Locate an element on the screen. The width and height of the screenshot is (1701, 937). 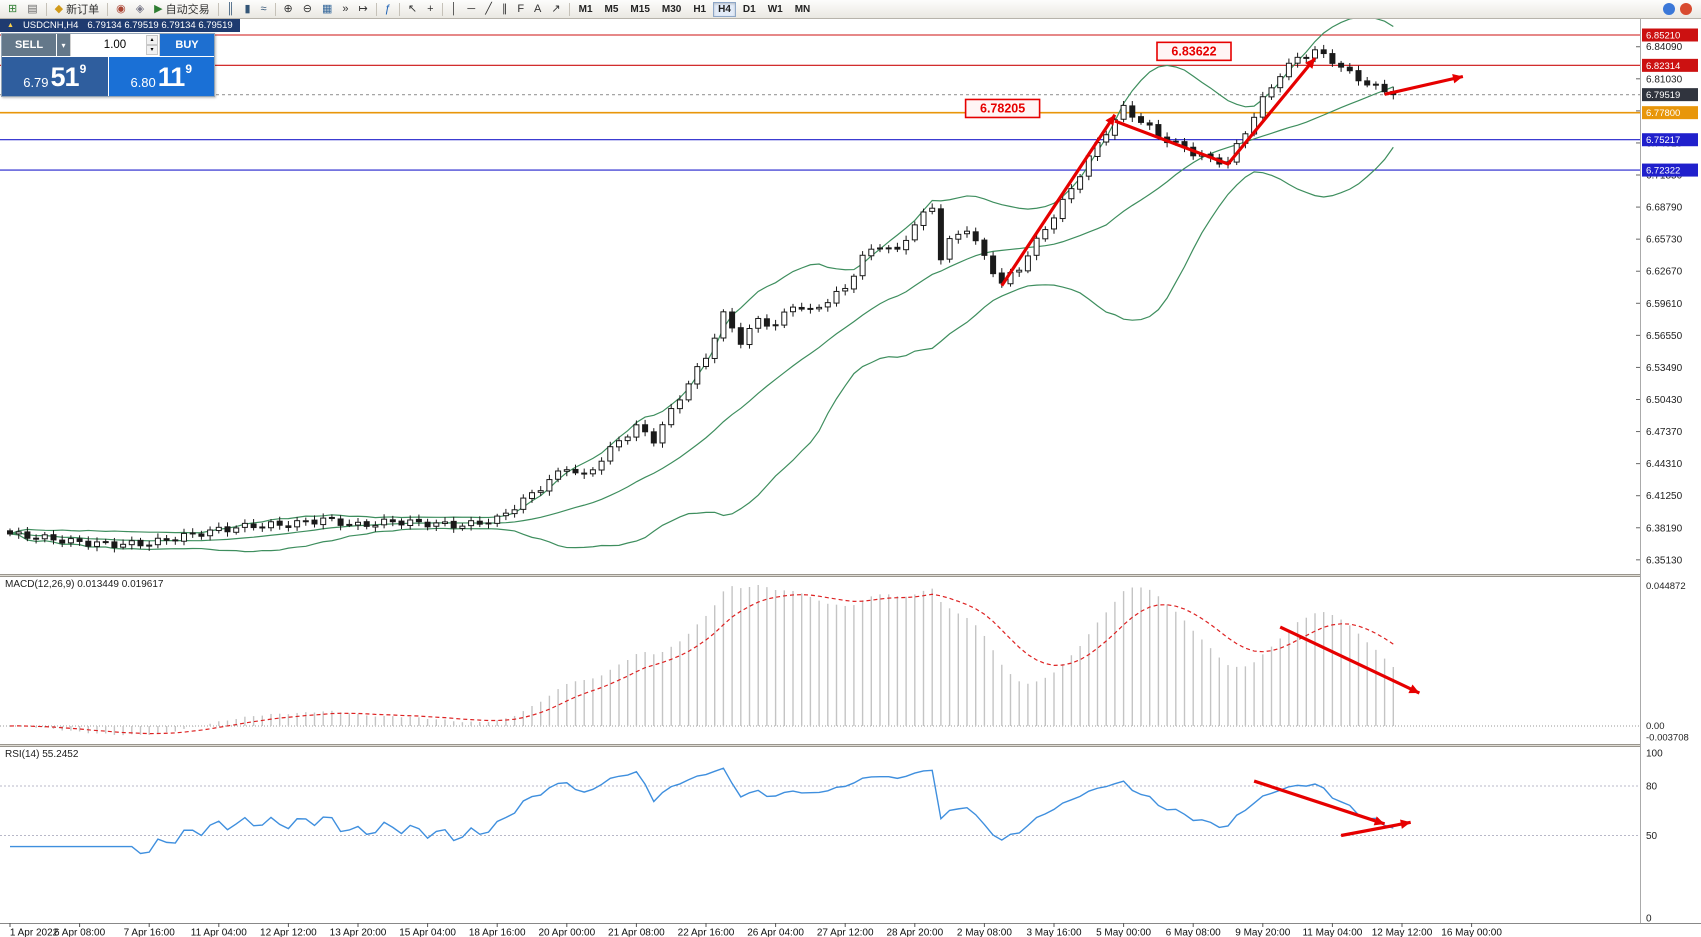
macd-indicator-label: MACD(12,26,9) 0.013449 0.019617 is located at coordinates (84, 584).